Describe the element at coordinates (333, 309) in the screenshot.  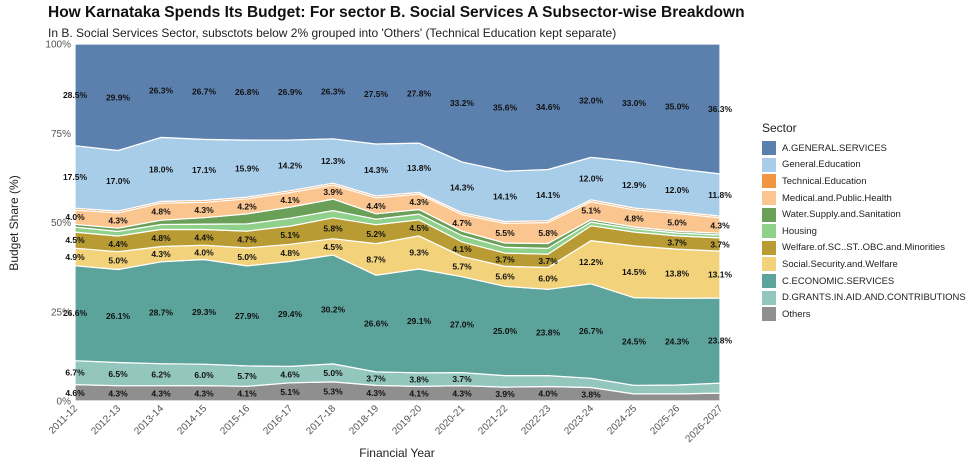
I see `value-label: 30.2%` at that location.